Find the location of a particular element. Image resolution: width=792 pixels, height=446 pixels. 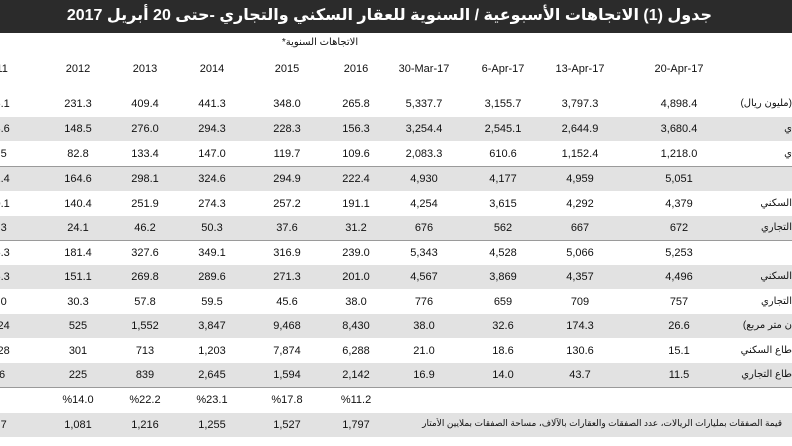

table-cell: 133.4 is located at coordinates (145, 154).